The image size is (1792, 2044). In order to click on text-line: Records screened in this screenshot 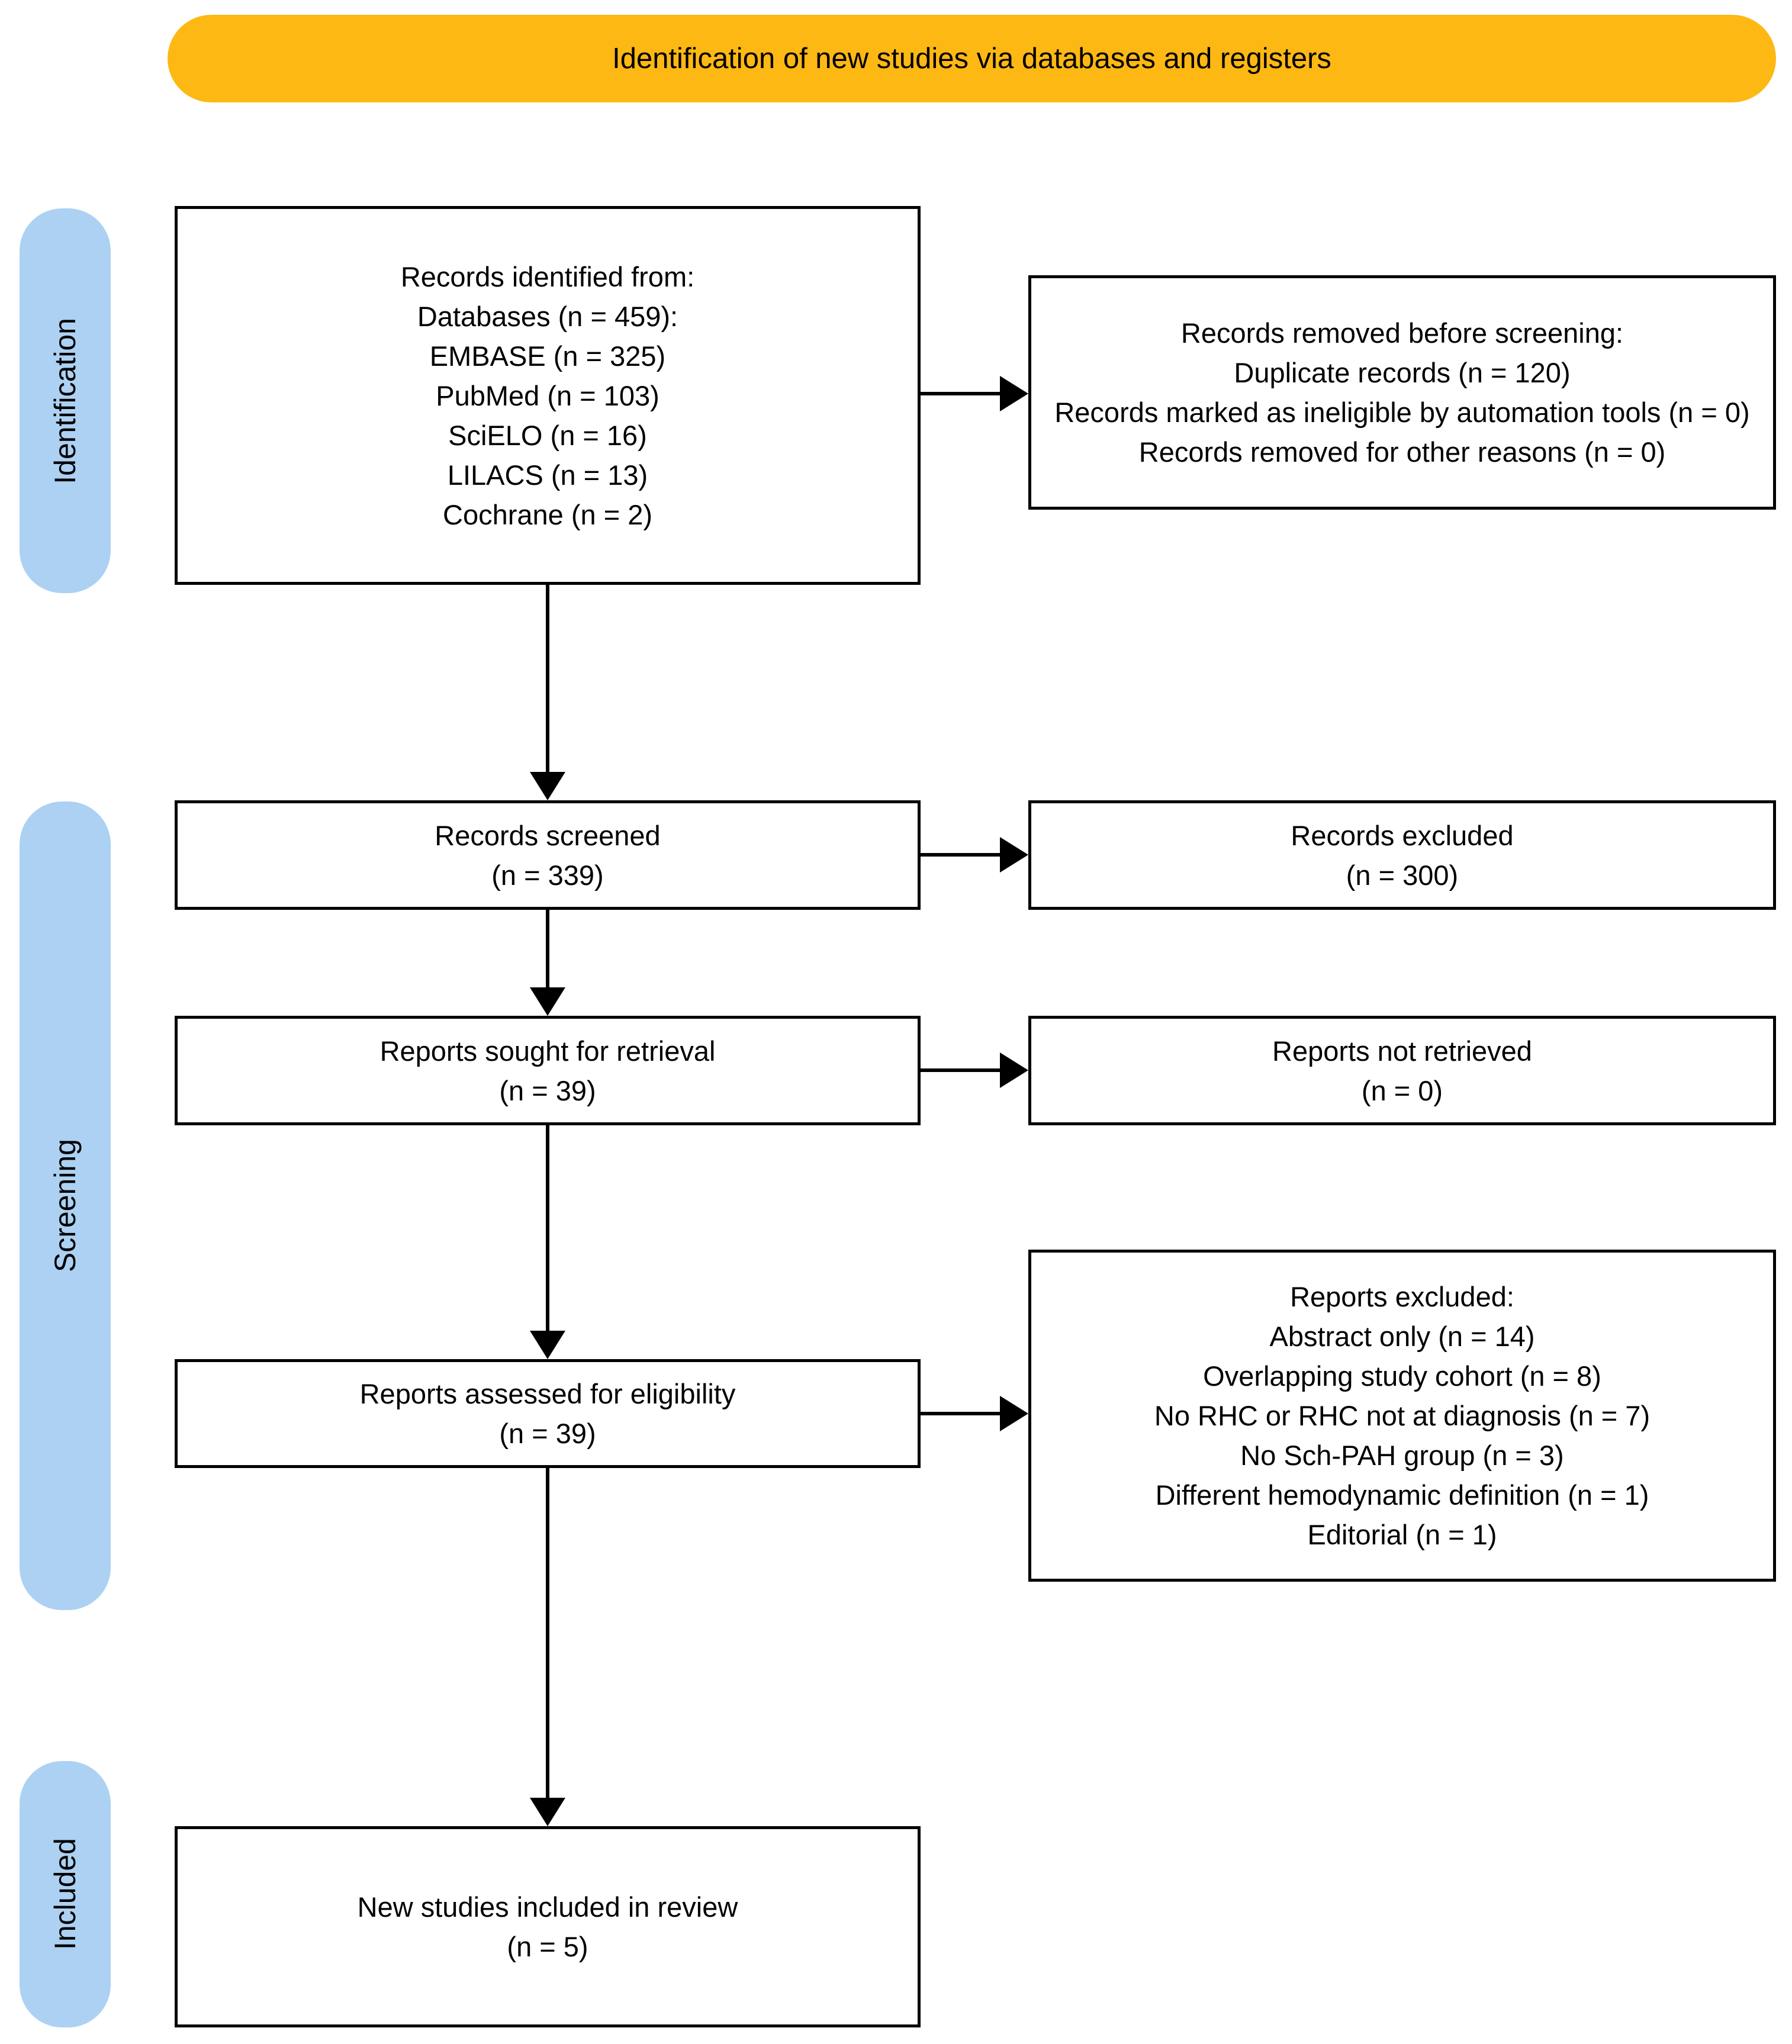, I will do `click(548, 835)`.